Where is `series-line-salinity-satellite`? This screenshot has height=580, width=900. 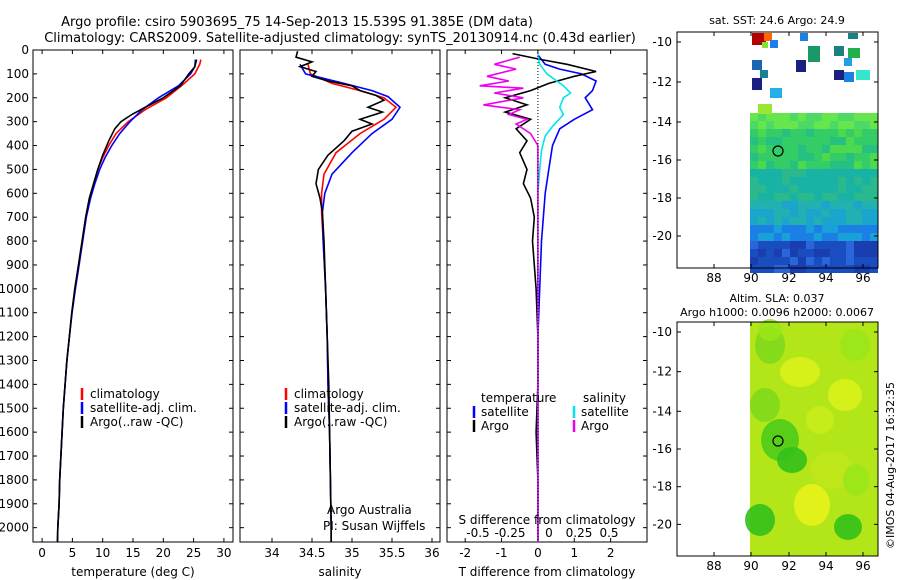 series-line-salinity-satellite is located at coordinates (554, 298).